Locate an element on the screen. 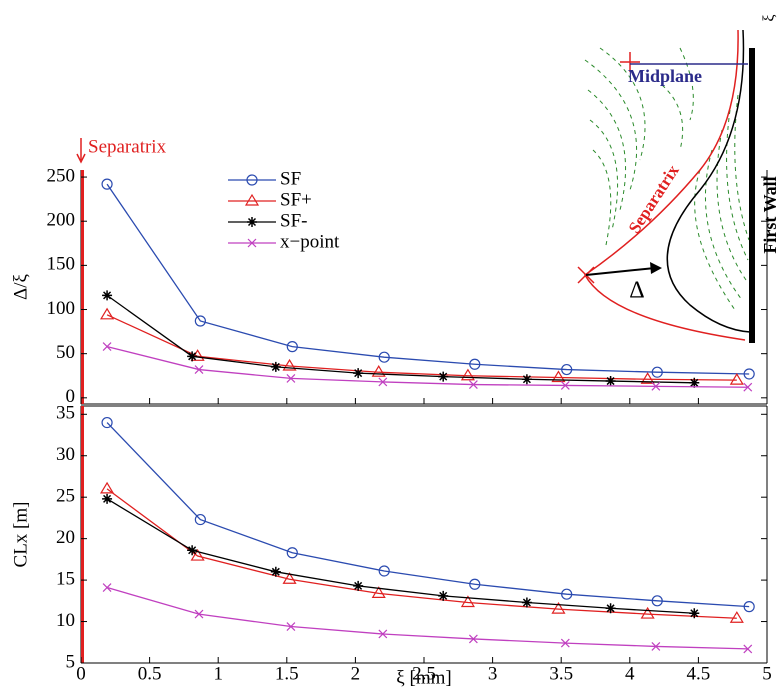 The height and width of the screenshot is (688, 784). y-tick-label: 15 is located at coordinates (65, 578).